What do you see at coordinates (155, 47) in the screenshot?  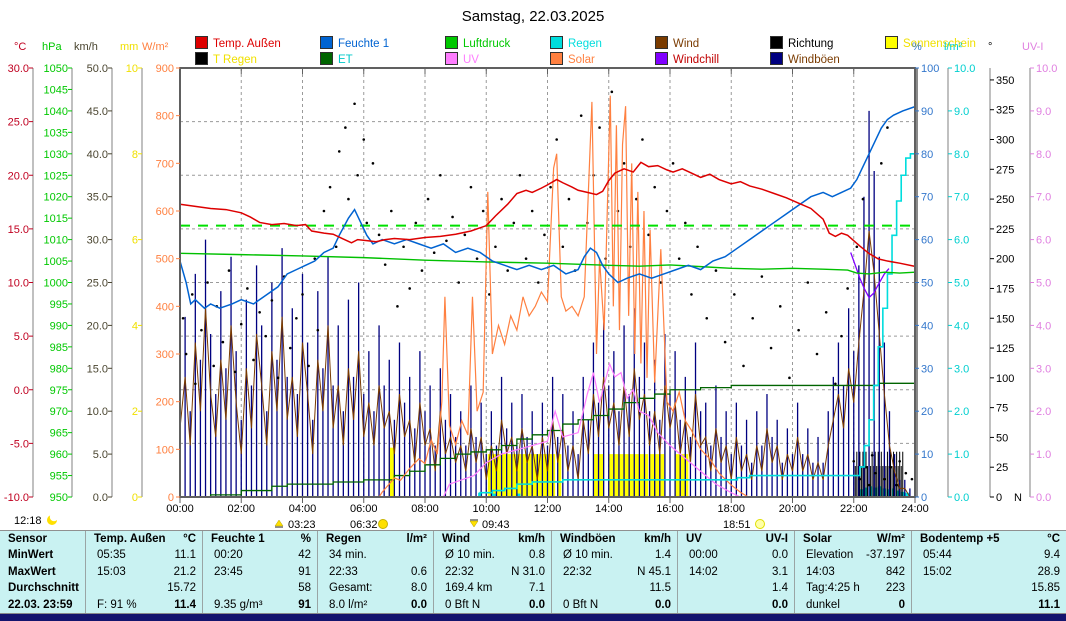 I see `svg-text: W/m²` at bounding box center [155, 47].